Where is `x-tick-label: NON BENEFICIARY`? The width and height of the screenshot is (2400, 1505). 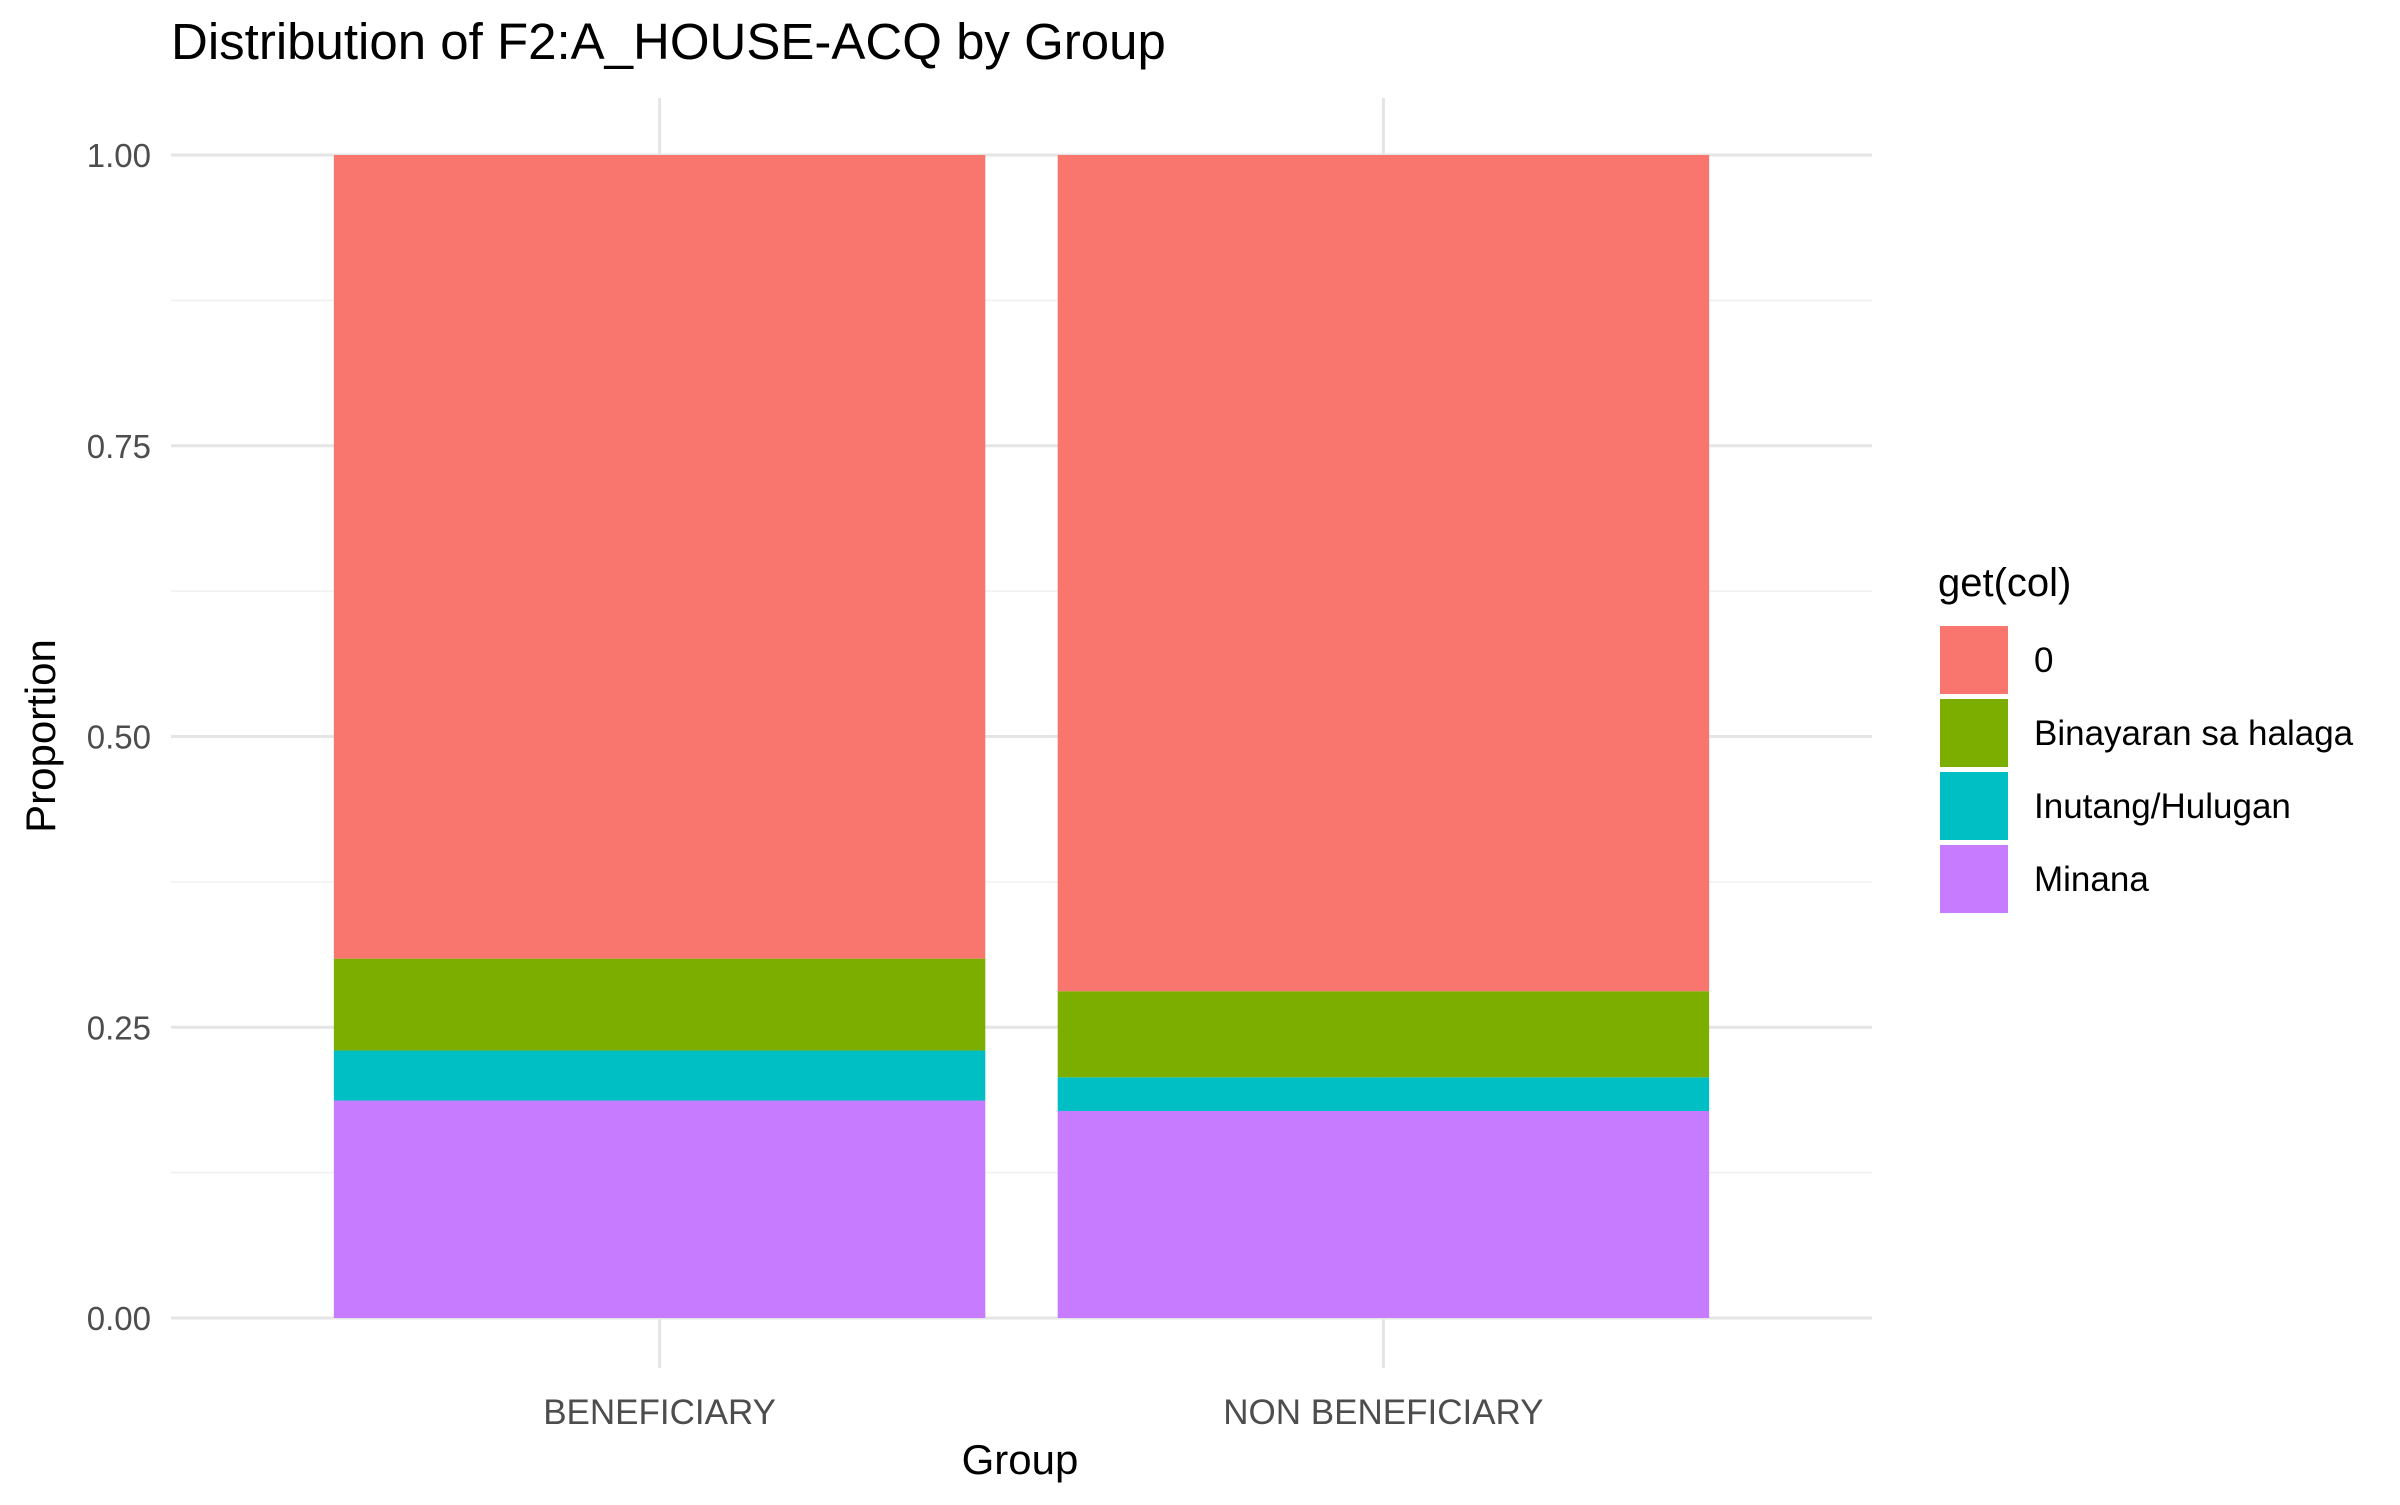 x-tick-label: NON BENEFICIARY is located at coordinates (1383, 1412).